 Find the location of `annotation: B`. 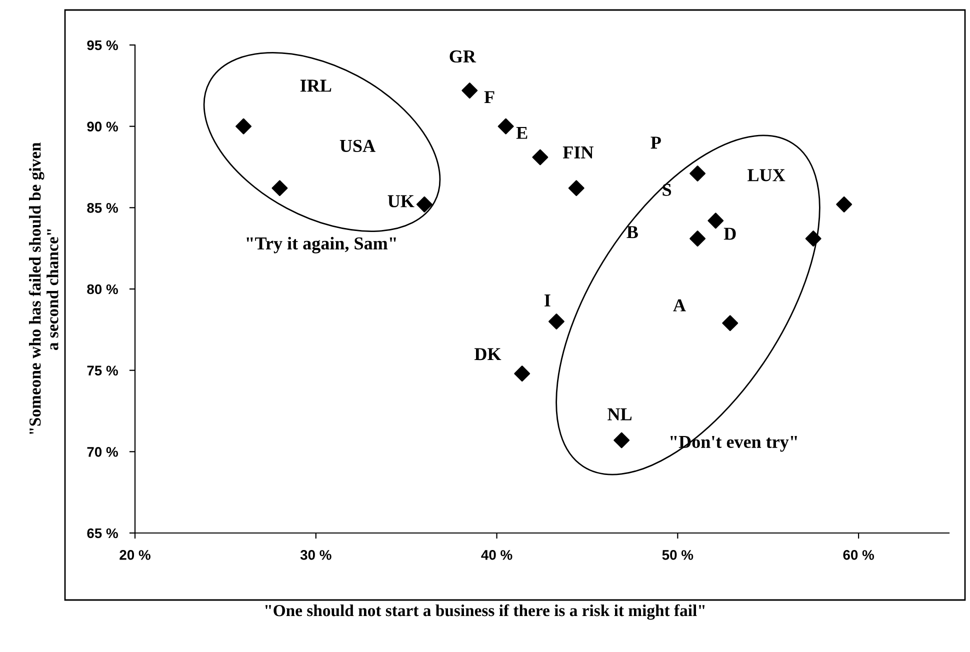

annotation: B is located at coordinates (632, 232).